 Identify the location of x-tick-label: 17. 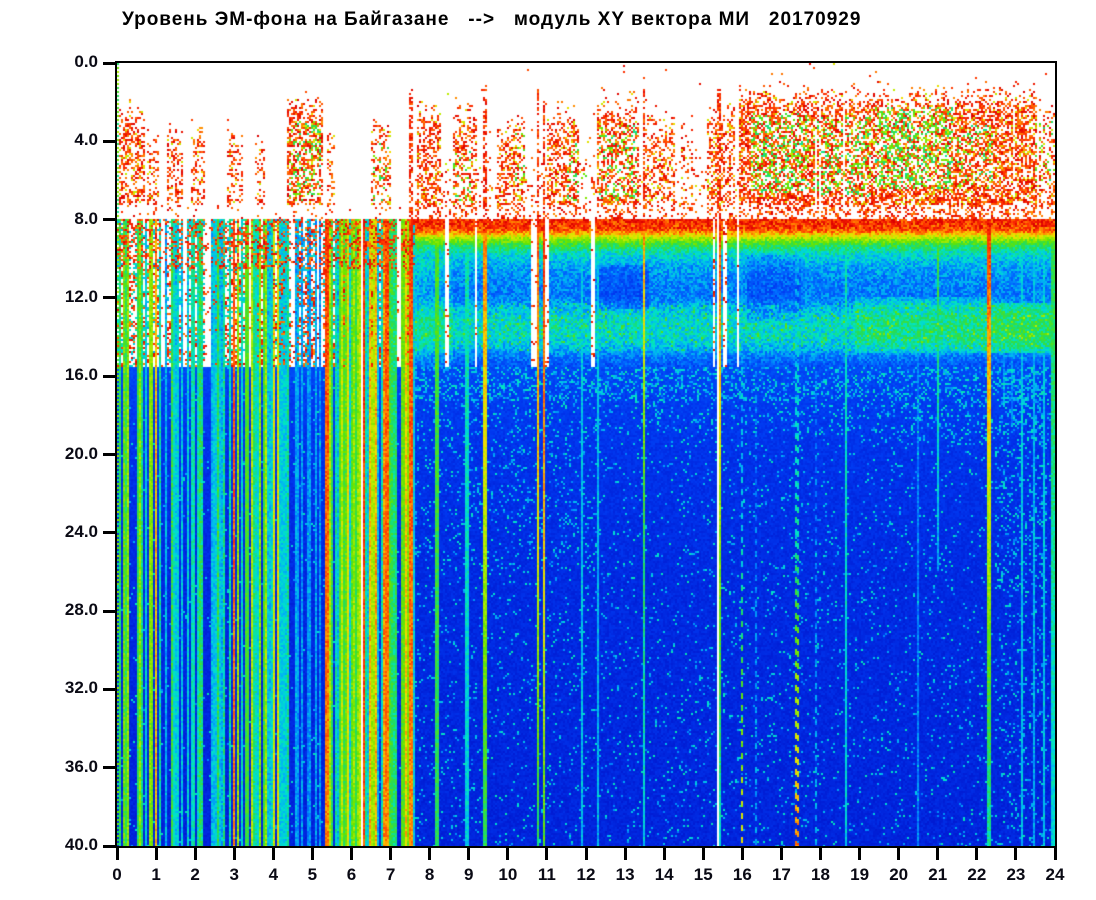
(781, 874).